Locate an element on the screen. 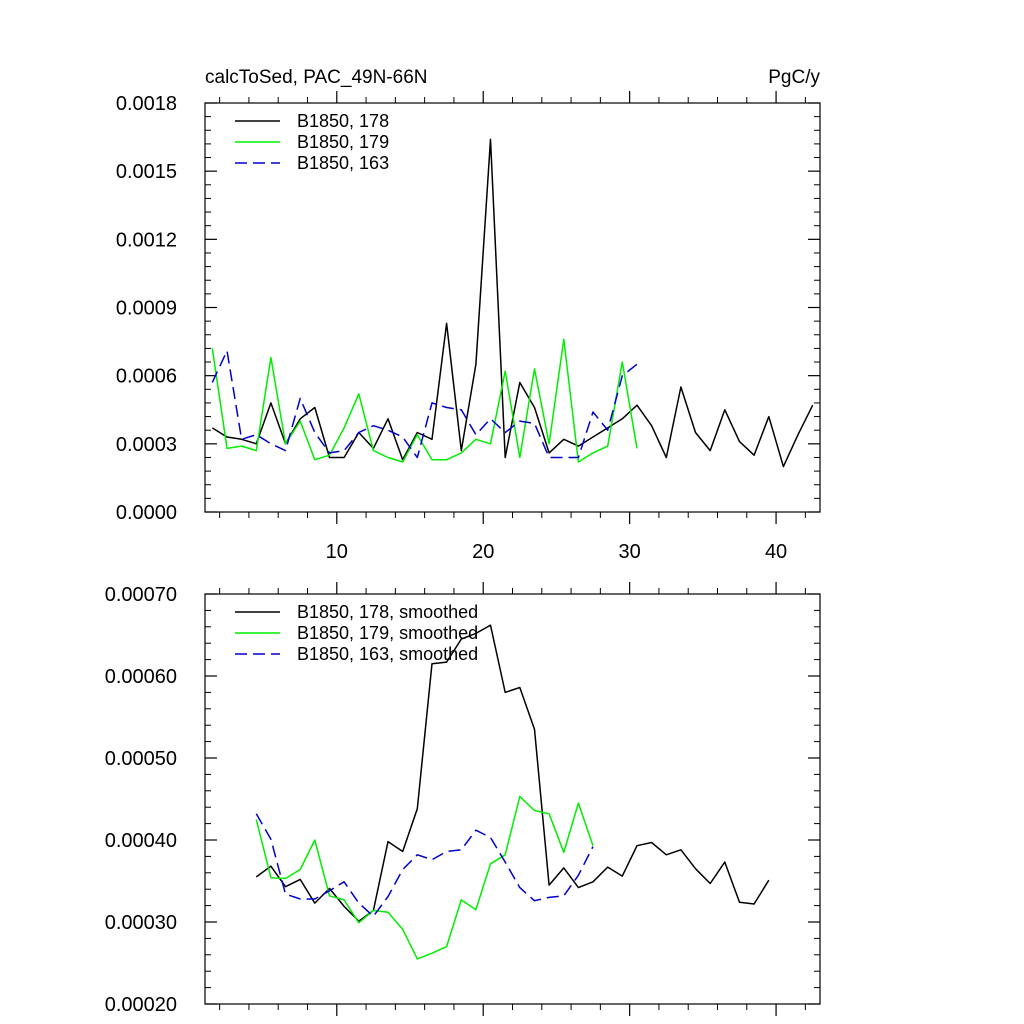  legend-label: B1850, 178, smoothed is located at coordinates (387, 612).